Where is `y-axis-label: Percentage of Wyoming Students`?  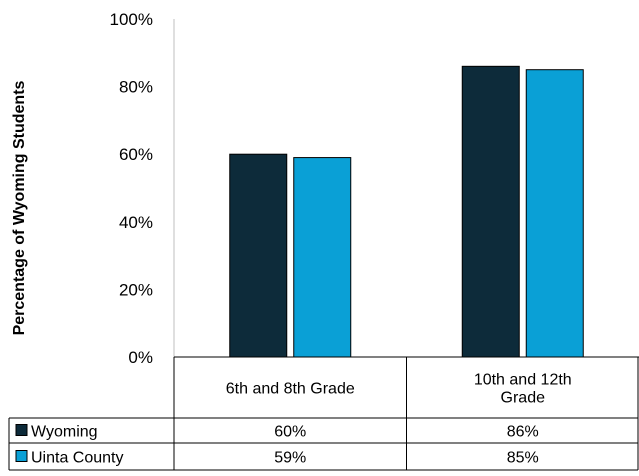 y-axis-label: Percentage of Wyoming Students is located at coordinates (19, 207).